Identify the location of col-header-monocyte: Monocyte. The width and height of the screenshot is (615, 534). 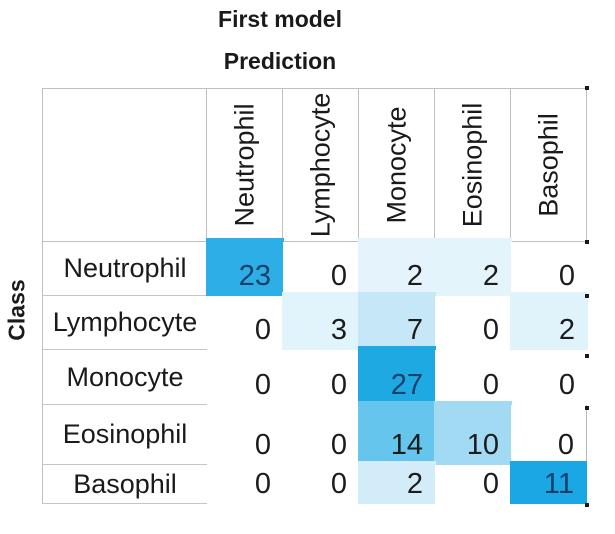
(397, 165).